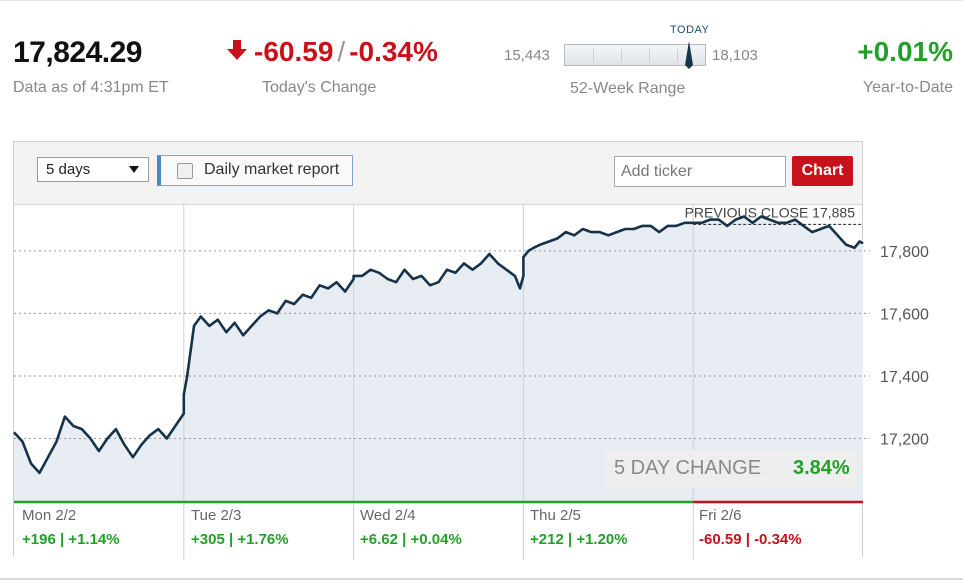 The image size is (963, 585). I want to click on previous-close-label: PREVIOUS CLOSE 17,885, so click(770, 212).